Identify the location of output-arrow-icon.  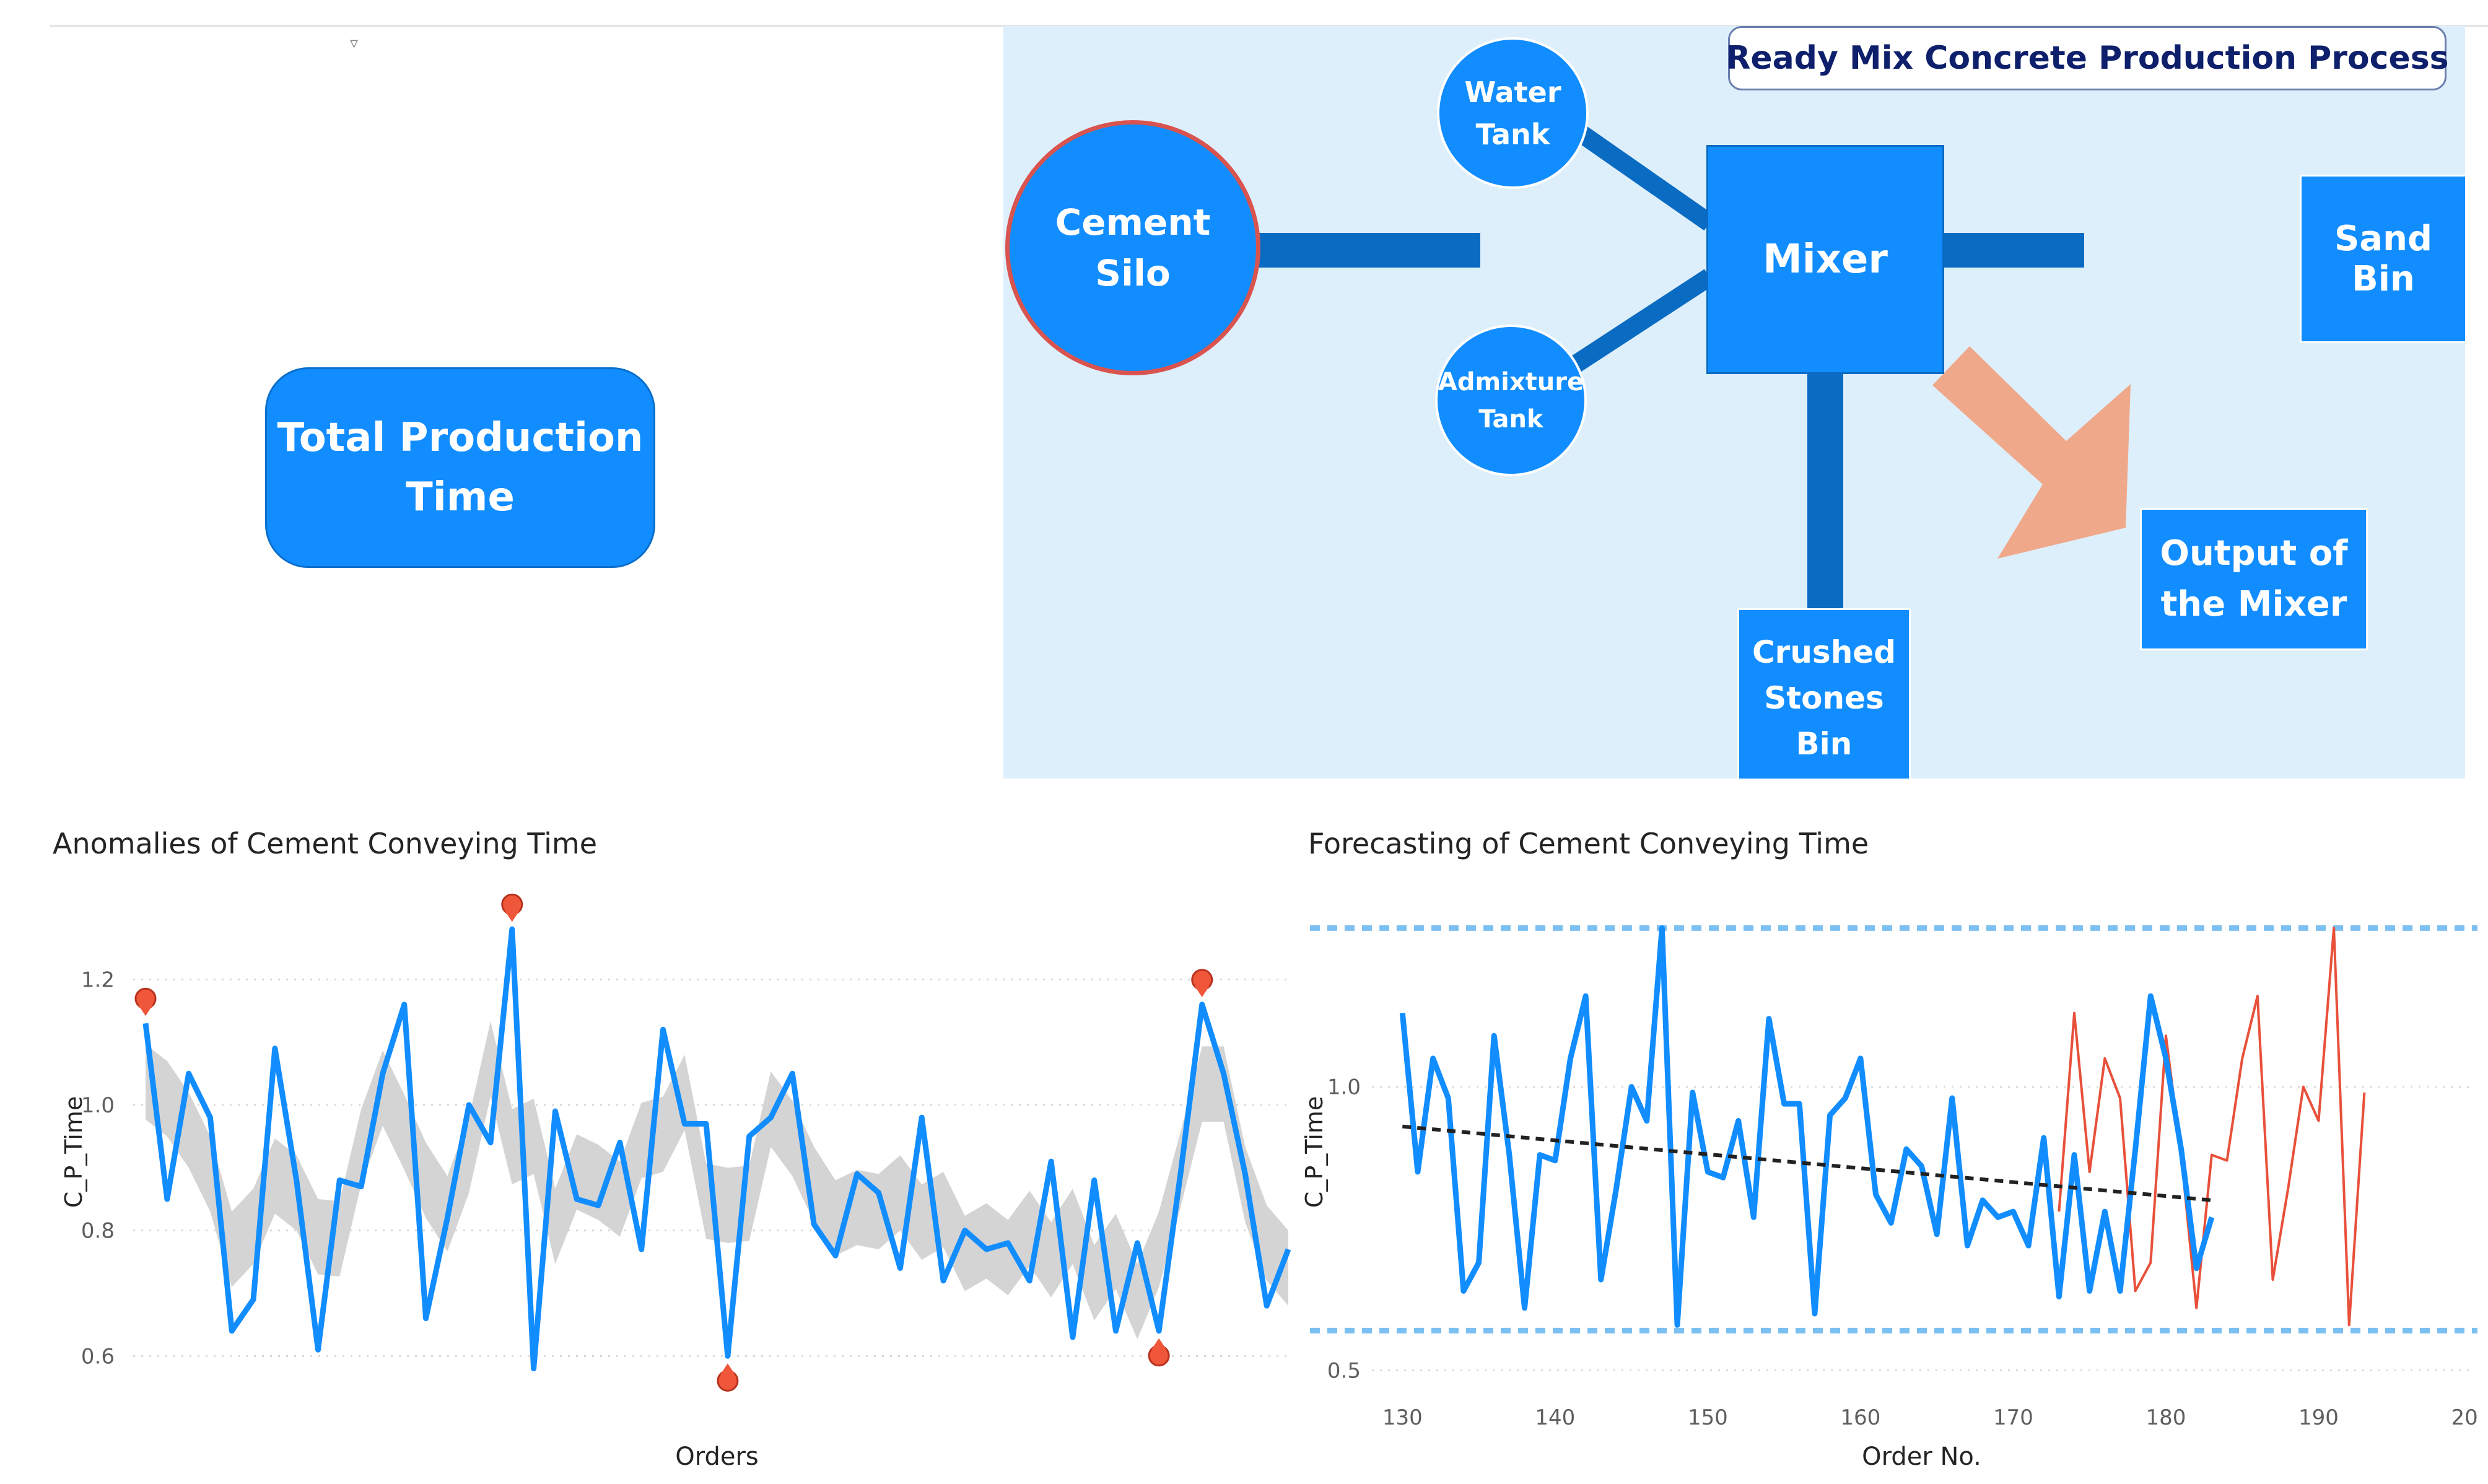
(2031, 452).